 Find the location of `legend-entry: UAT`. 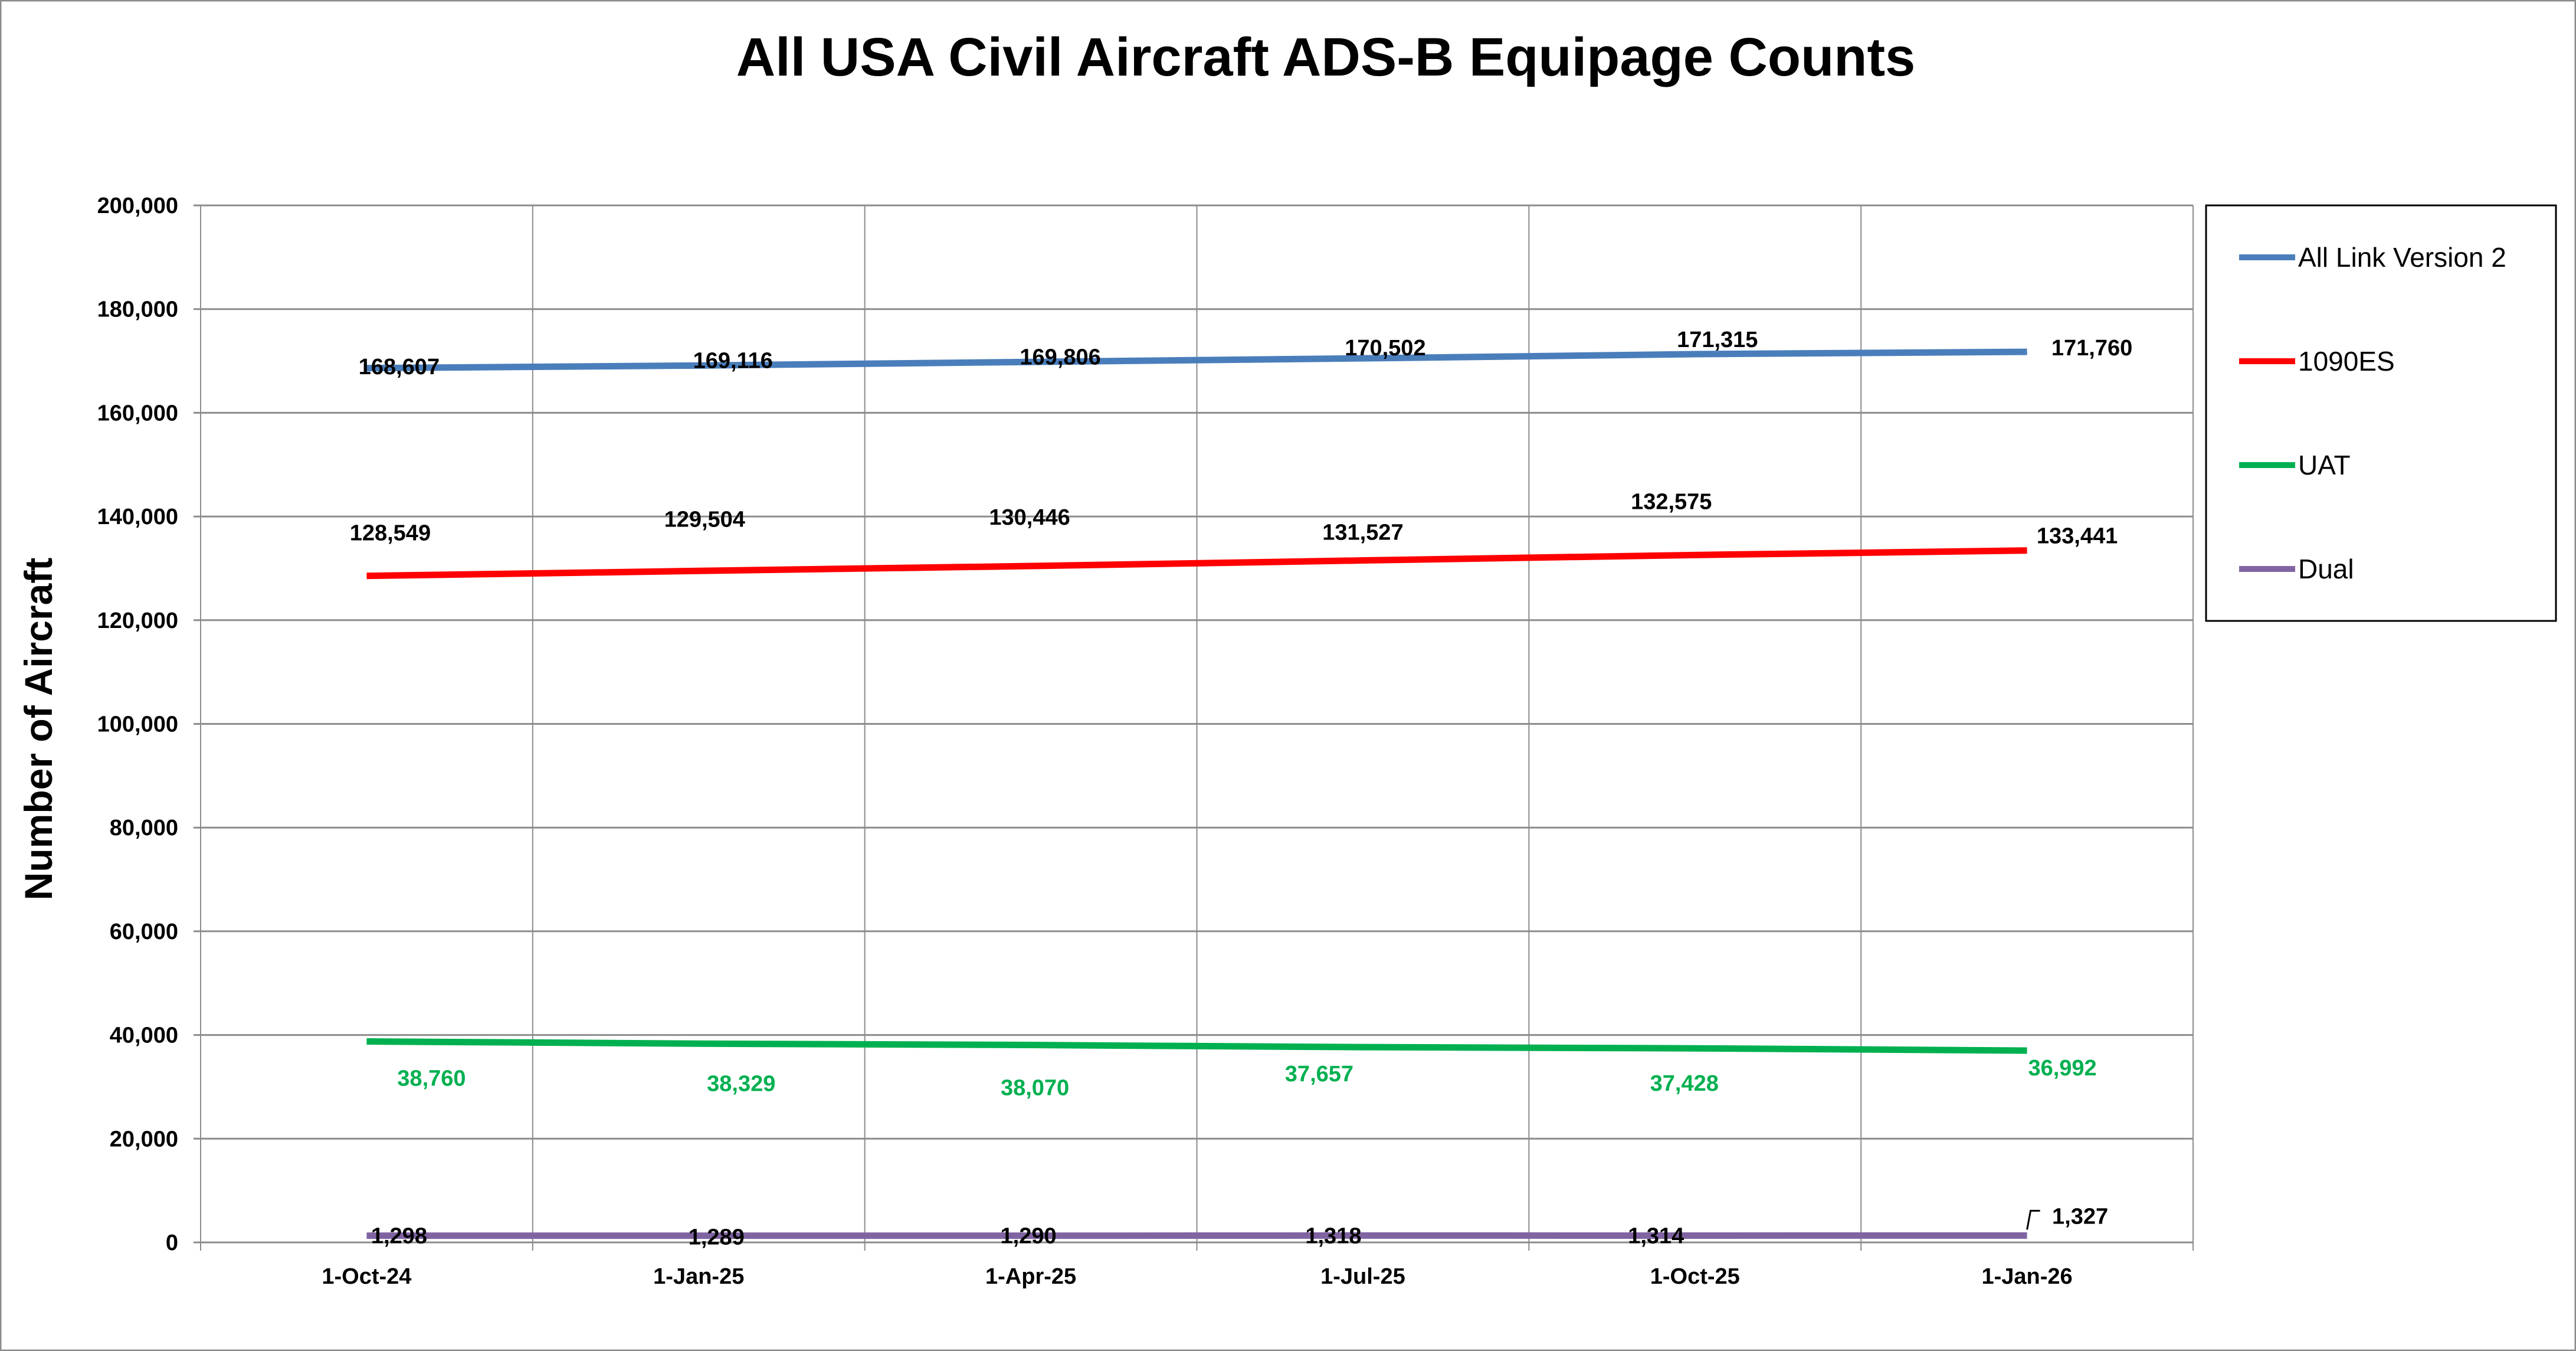

legend-entry: UAT is located at coordinates (2324, 465).